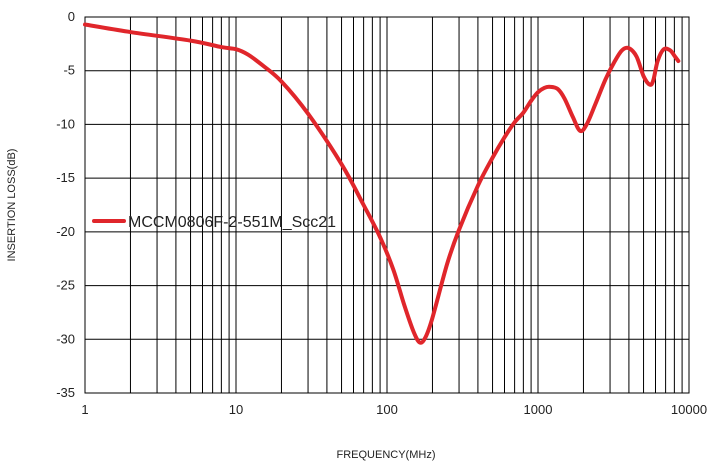 The height and width of the screenshot is (471, 713). Describe the element at coordinates (386, 455) in the screenshot. I see `x-axis-title: FREQUENCY(MHz)` at that location.